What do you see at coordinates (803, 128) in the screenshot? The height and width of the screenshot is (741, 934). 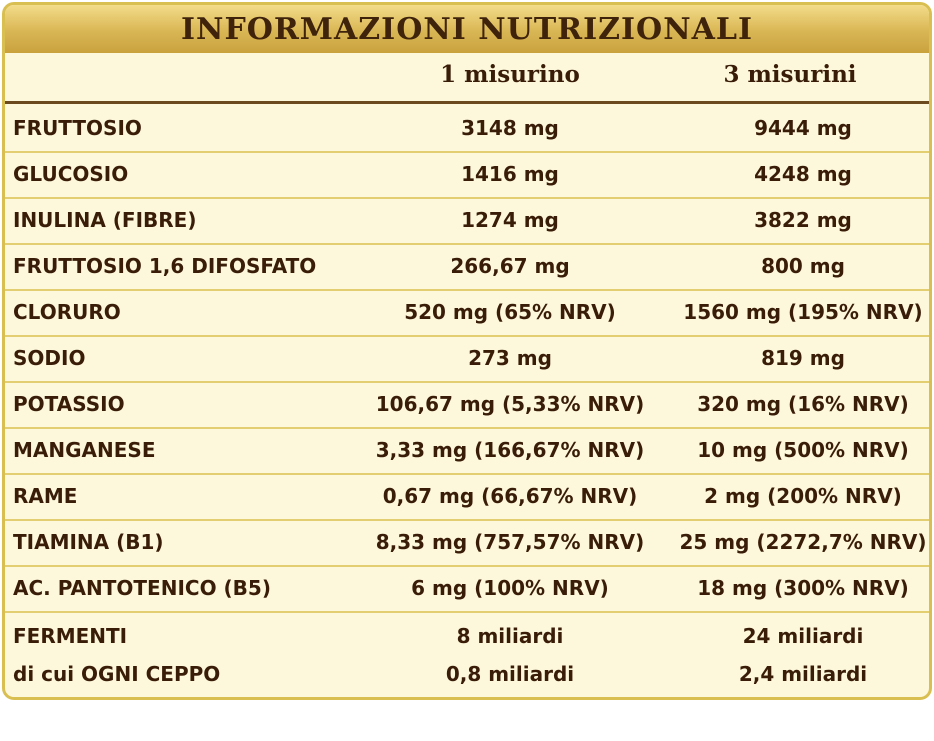 I see `value-3-scoops: 9444 mg` at bounding box center [803, 128].